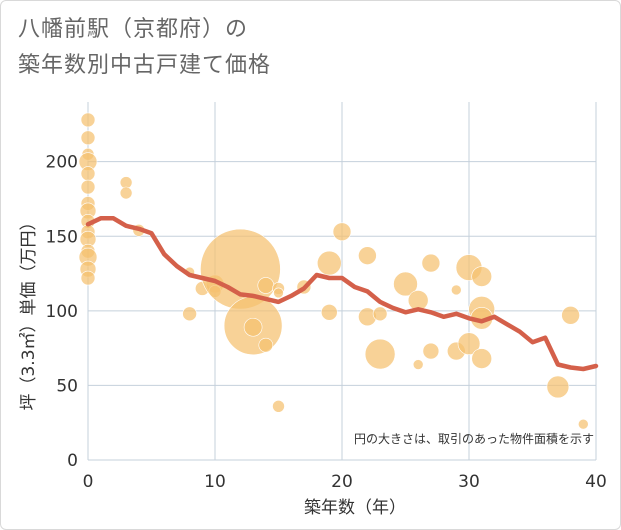 This screenshot has height=530, width=621. What do you see at coordinates (62, 163) in the screenshot?
I see `y-tick-label: 200` at bounding box center [62, 163].